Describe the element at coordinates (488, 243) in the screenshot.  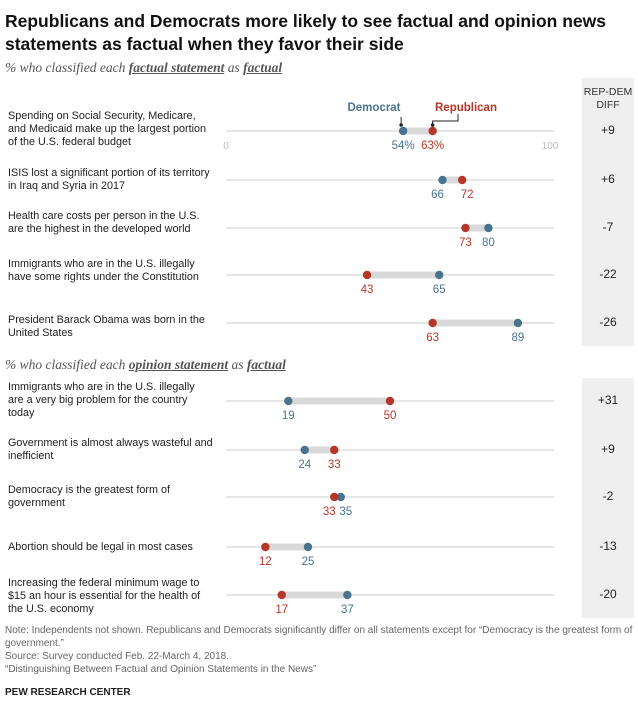
I see `democrat-value-label: 80` at that location.